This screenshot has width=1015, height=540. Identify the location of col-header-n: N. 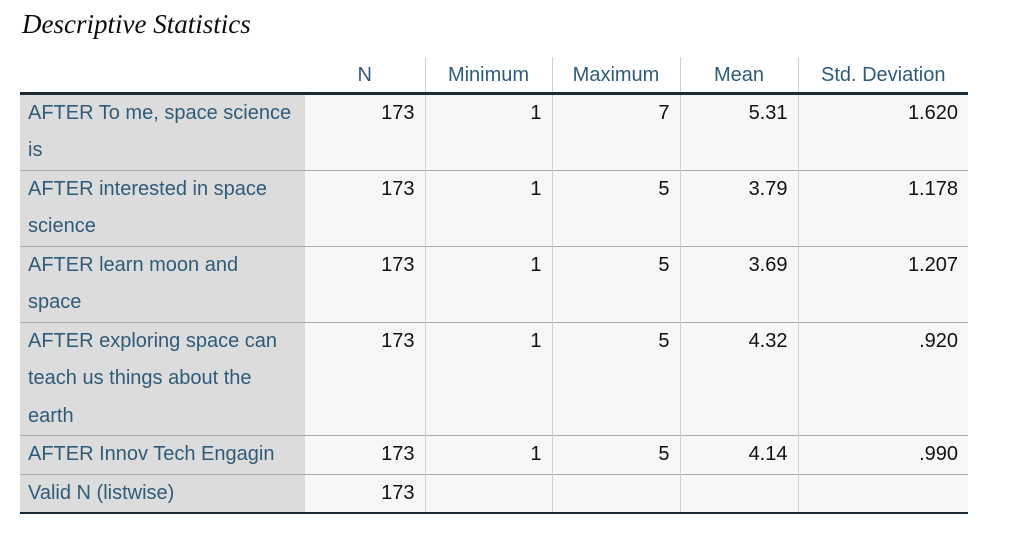
(365, 76).